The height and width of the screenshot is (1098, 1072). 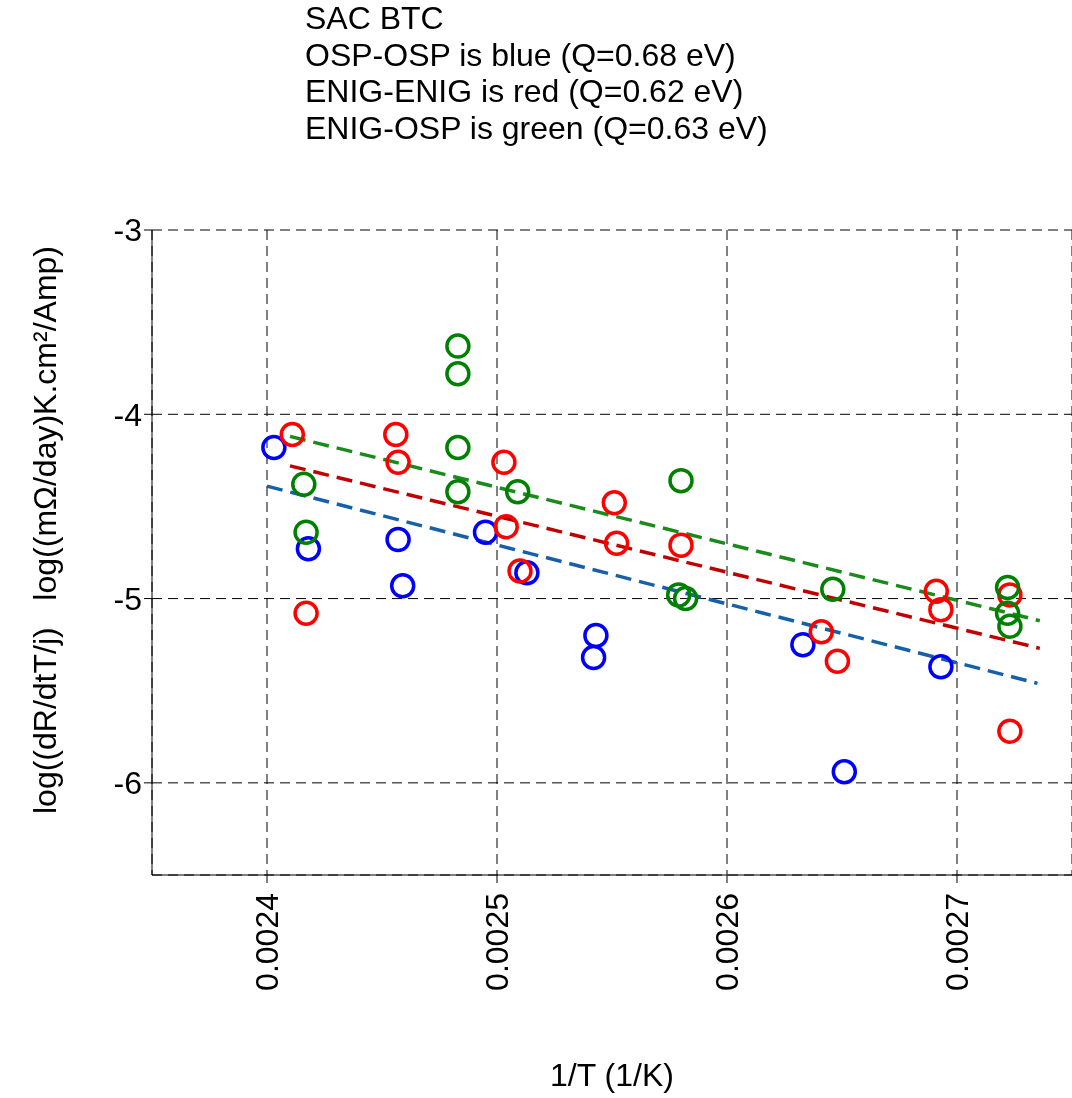 What do you see at coordinates (521, 54) in the screenshot?
I see `text: OSP-OSP is blue (Q=0.68 eV)` at bounding box center [521, 54].